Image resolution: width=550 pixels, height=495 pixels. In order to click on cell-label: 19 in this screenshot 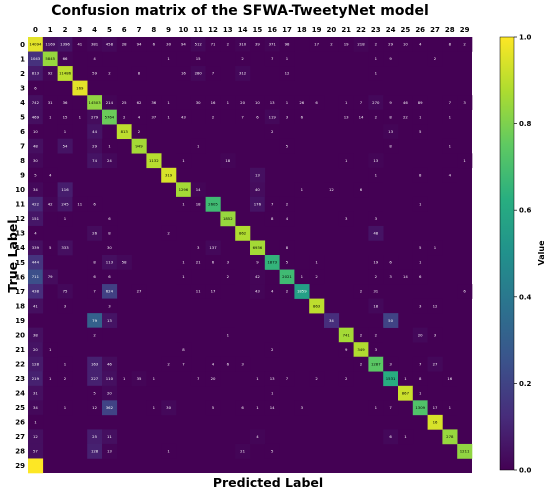, I will do `click(375, 262)`.